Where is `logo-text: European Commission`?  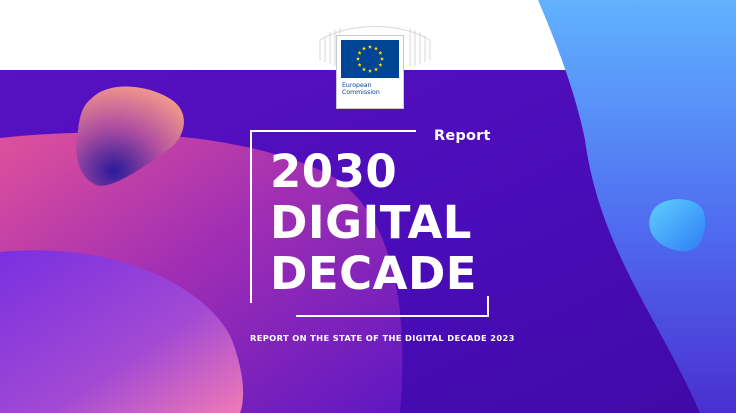 logo-text: European Commission is located at coordinates (361, 89).